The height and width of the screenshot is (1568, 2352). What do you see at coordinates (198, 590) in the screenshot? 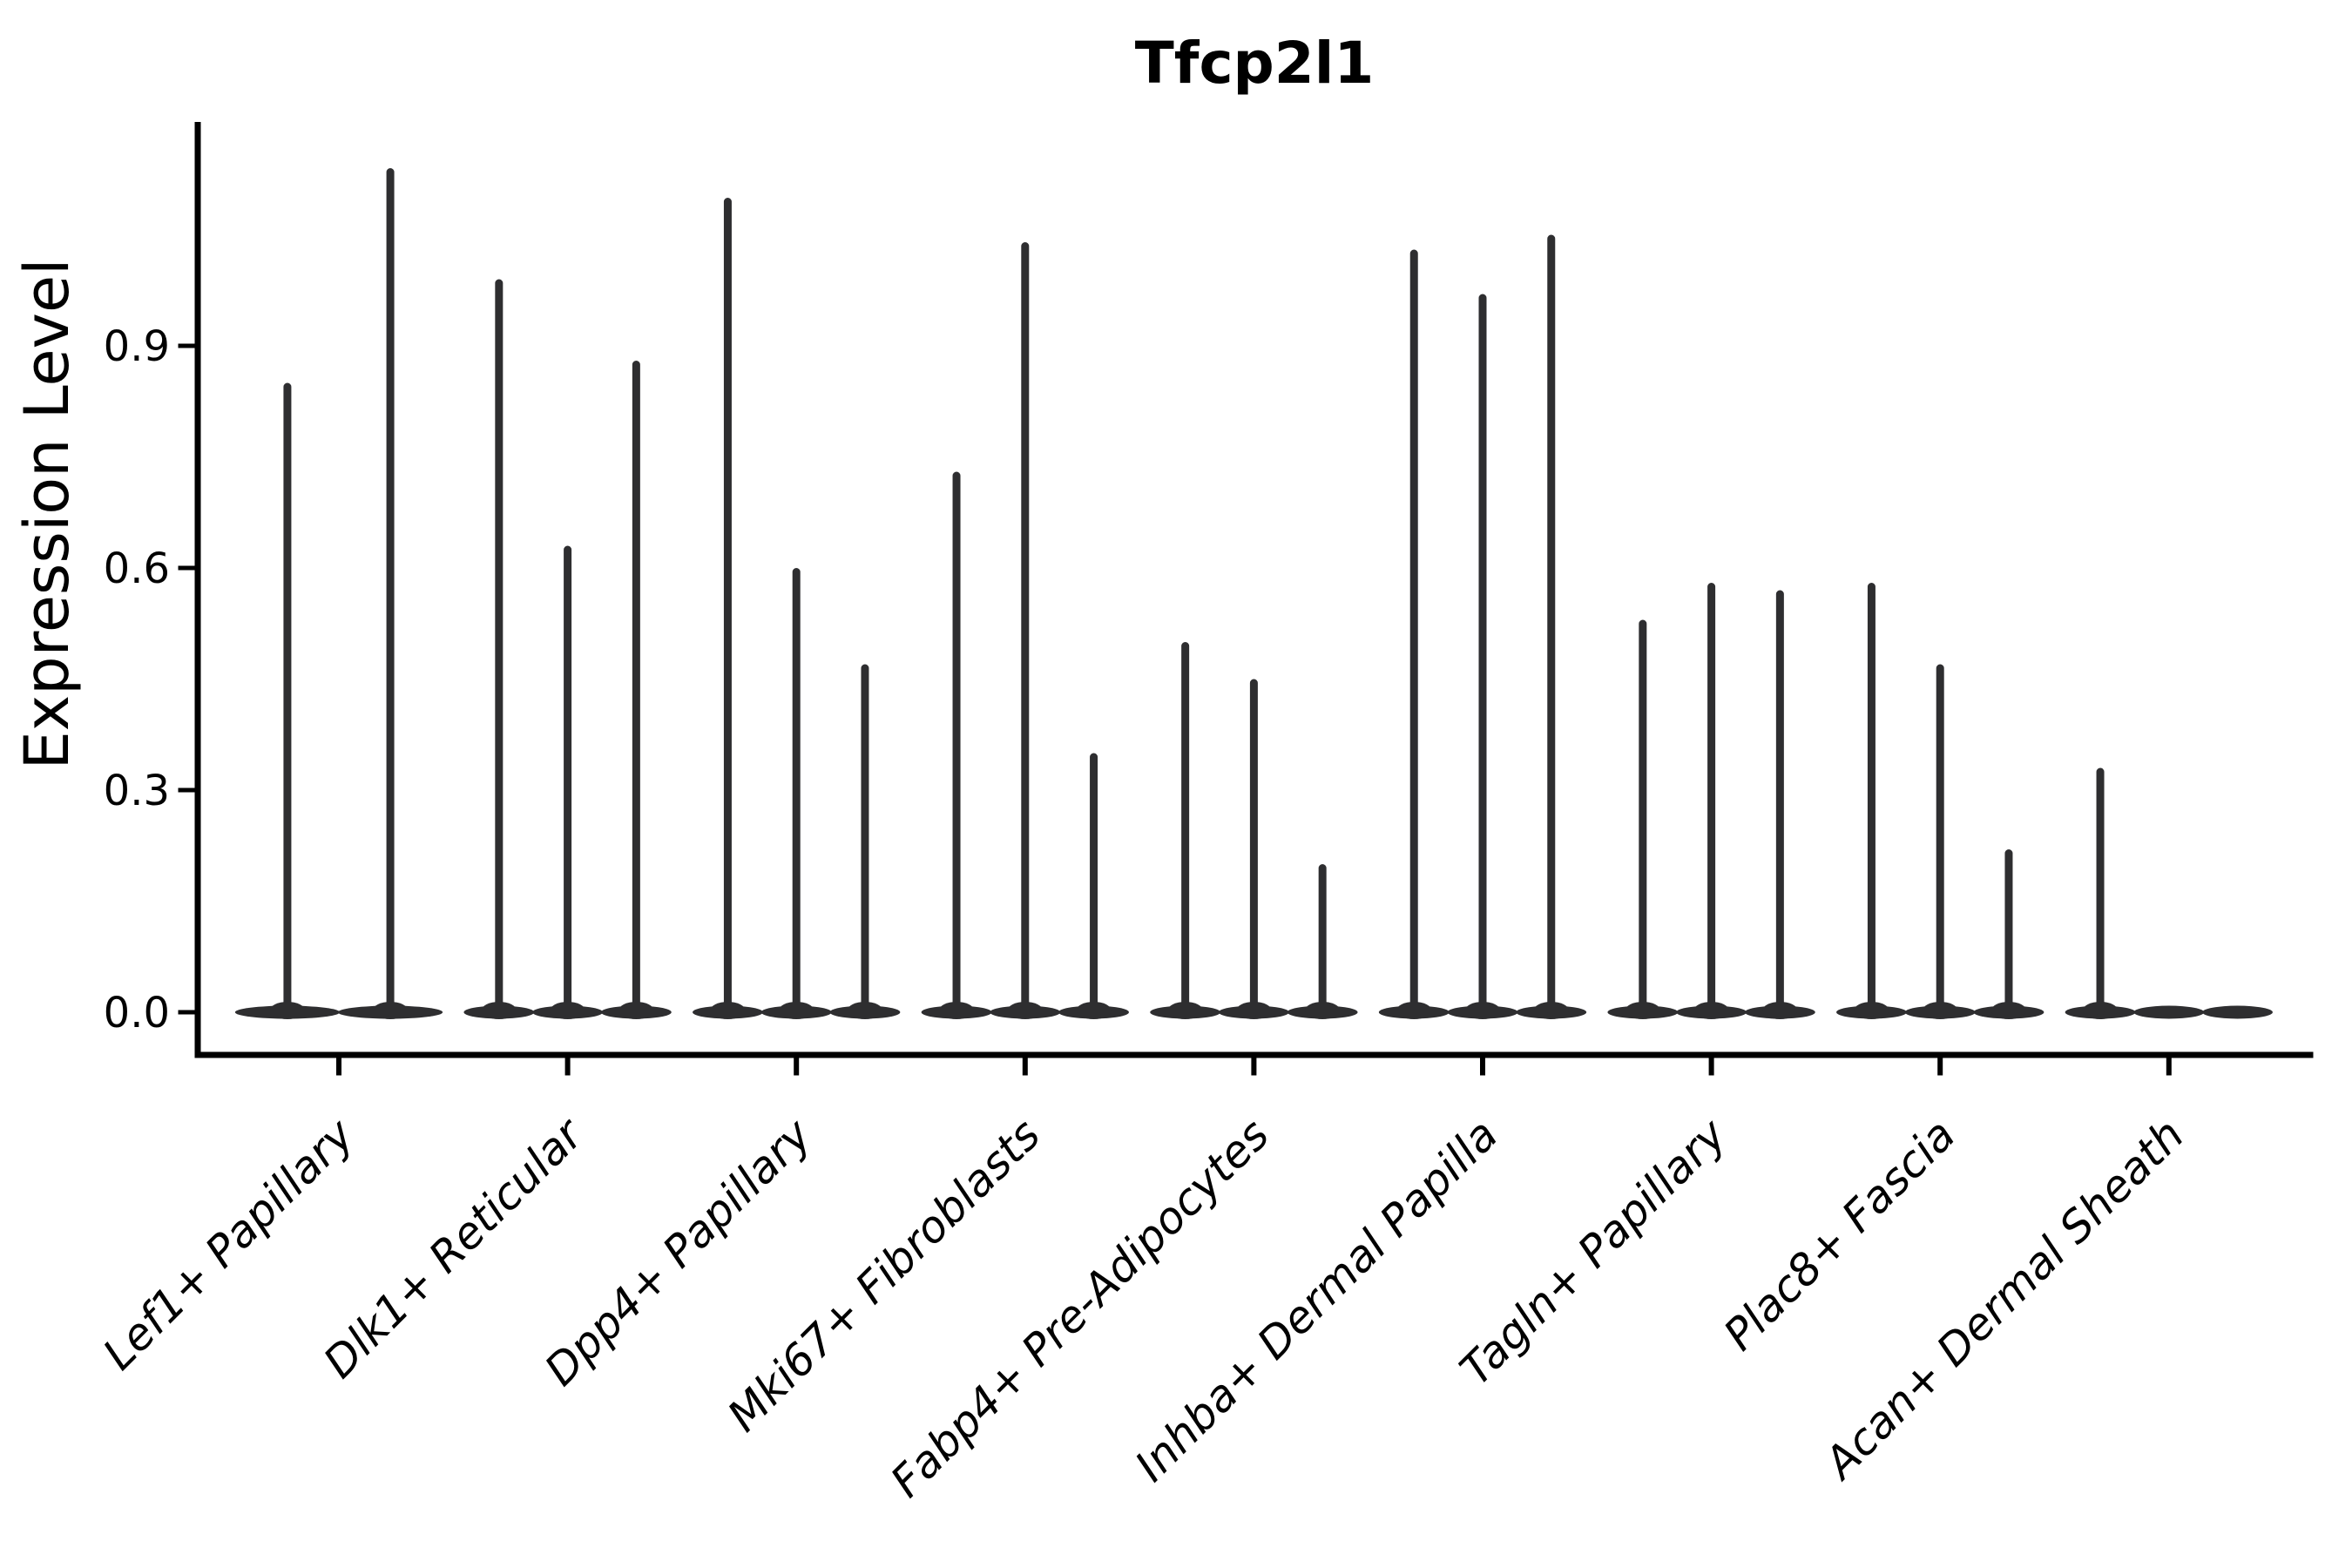
I see `y-axis-spine` at bounding box center [198, 590].